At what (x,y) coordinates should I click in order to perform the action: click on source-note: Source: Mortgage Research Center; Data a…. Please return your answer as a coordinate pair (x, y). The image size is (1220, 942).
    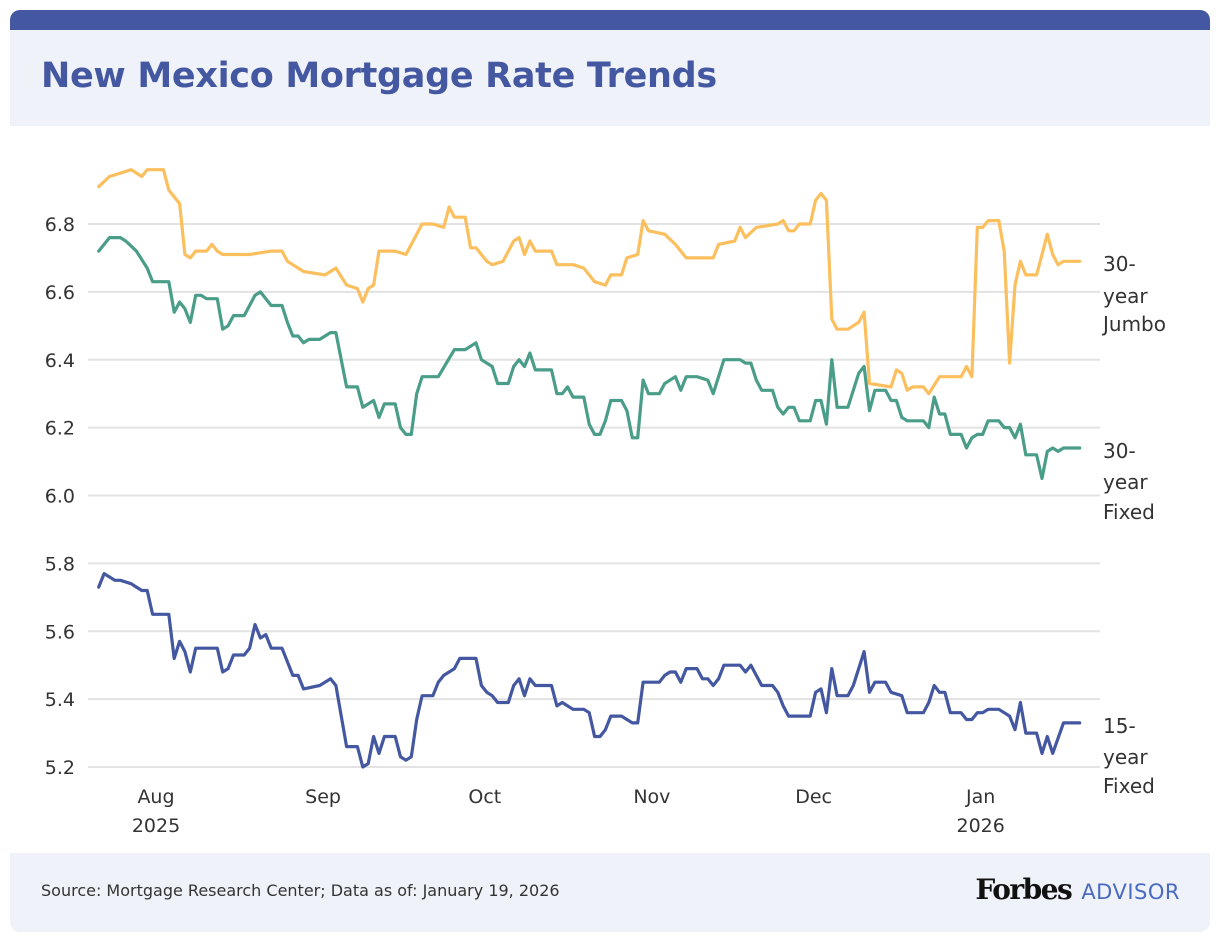
    Looking at the image, I should click on (300, 890).